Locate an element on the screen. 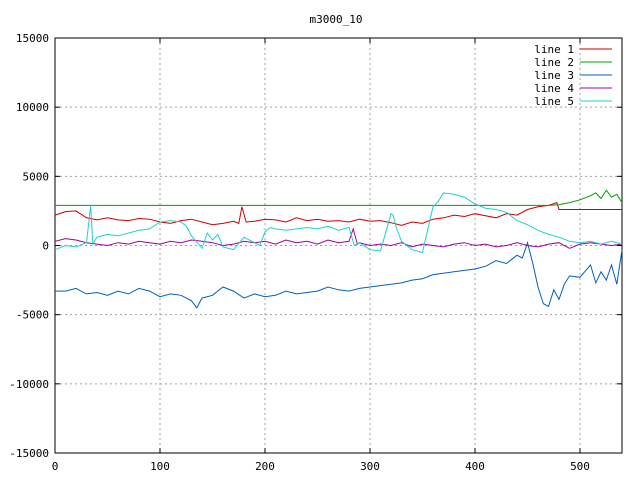 The height and width of the screenshot is (480, 640). y-tick-label: 10000 is located at coordinates (32, 107).